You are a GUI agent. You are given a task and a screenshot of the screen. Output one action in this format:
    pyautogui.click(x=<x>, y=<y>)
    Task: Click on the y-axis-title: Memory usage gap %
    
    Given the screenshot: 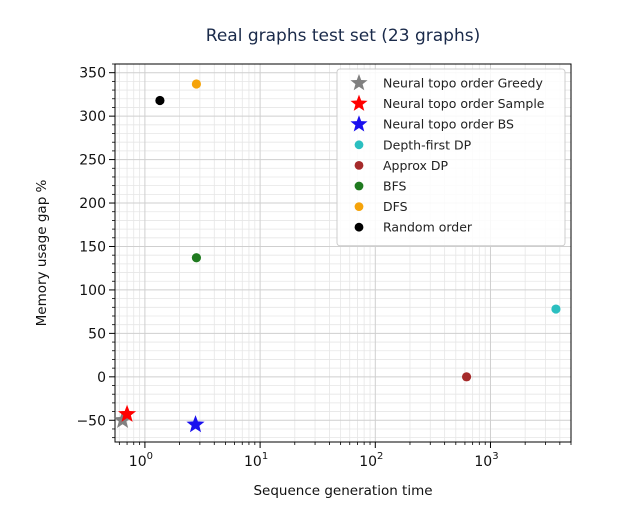 What is the action you would take?
    pyautogui.click(x=42, y=252)
    